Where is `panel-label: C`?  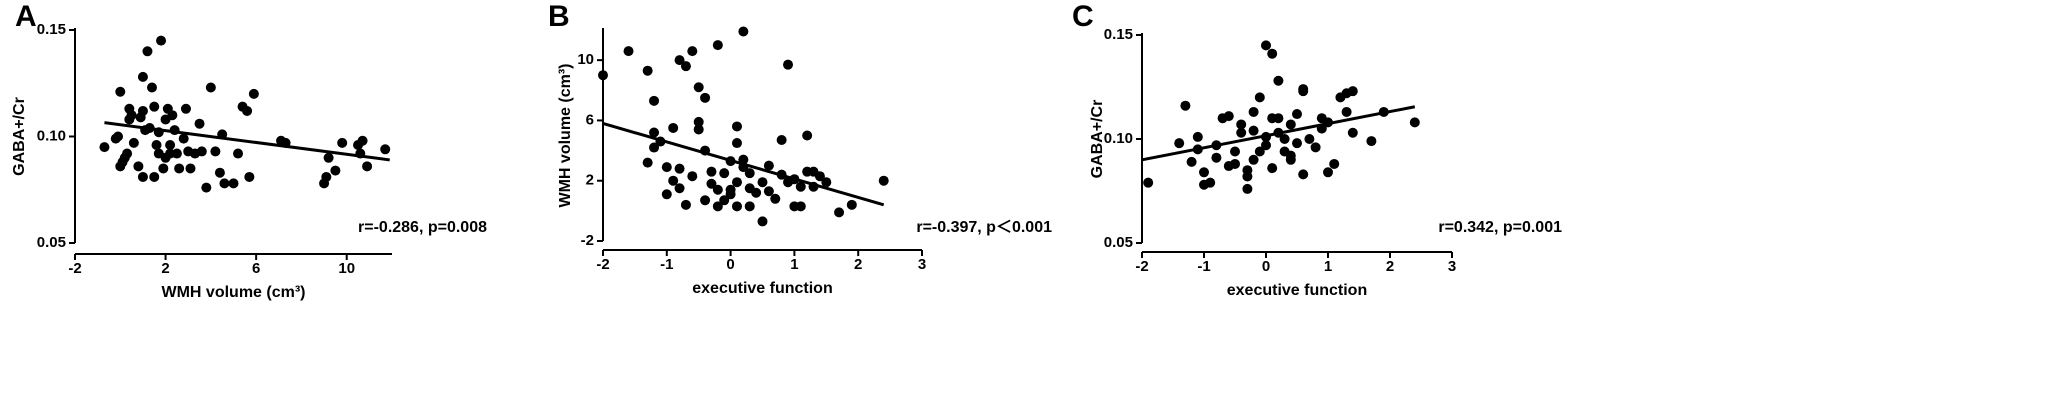 panel-label: C is located at coordinates (1083, 16).